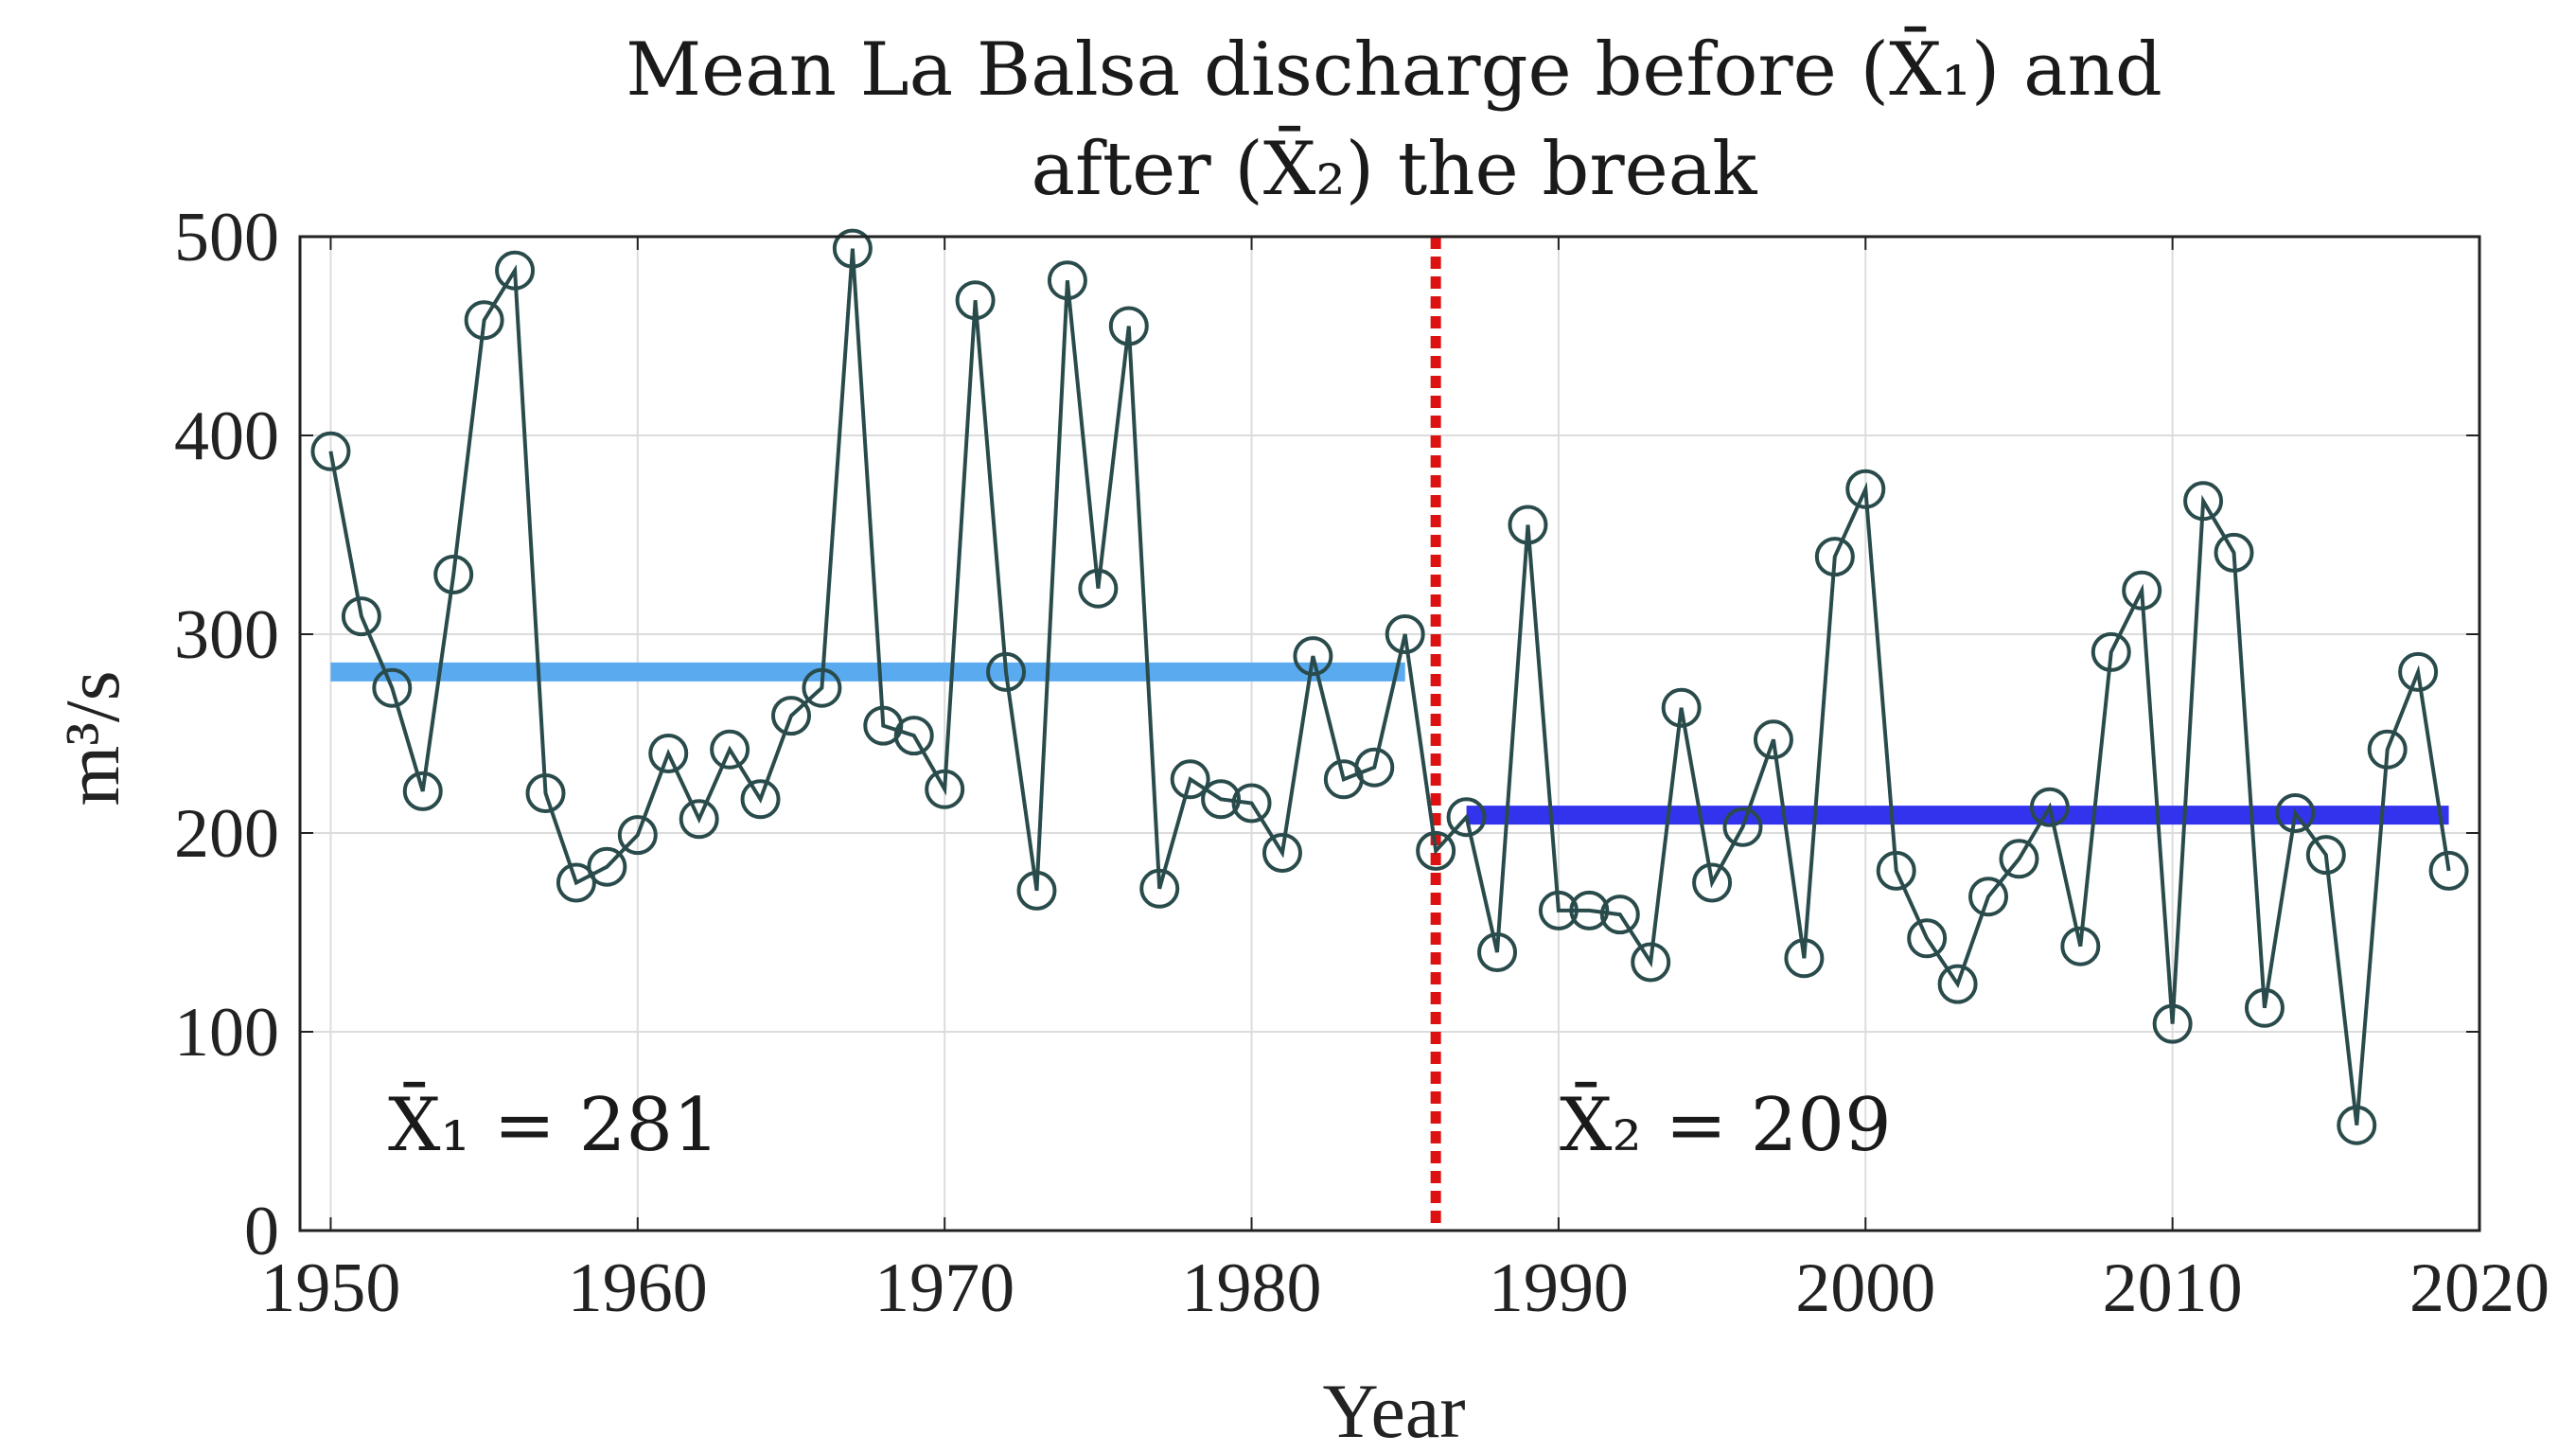  I want to click on data-point-1965, so click(790, 716).